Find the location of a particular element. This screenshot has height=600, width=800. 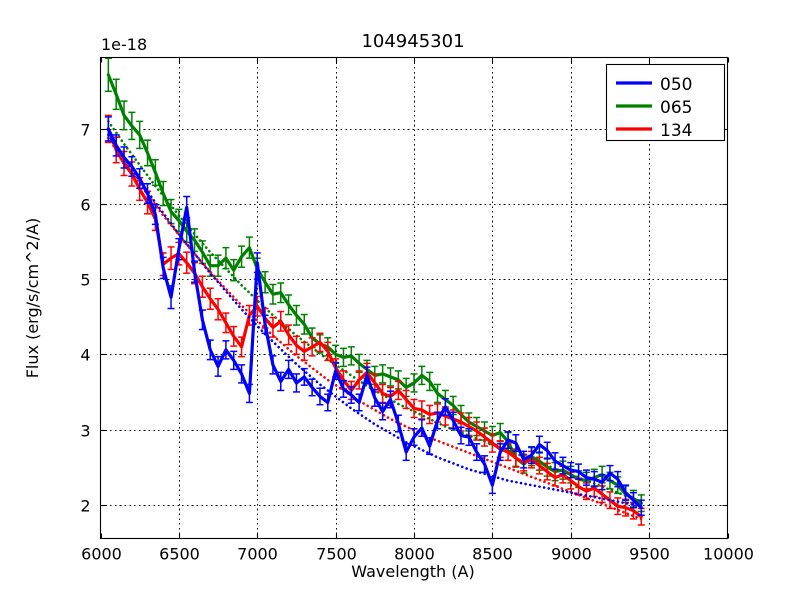

legend-item-050: 050 is located at coordinates (654, 85).